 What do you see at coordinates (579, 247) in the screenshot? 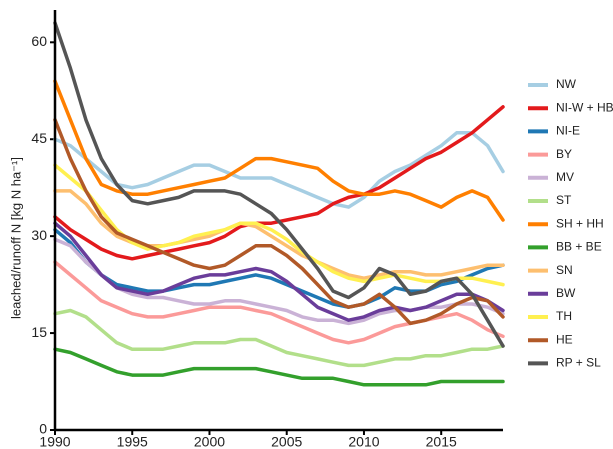
I see `legend-label: BB + BE` at bounding box center [579, 247].